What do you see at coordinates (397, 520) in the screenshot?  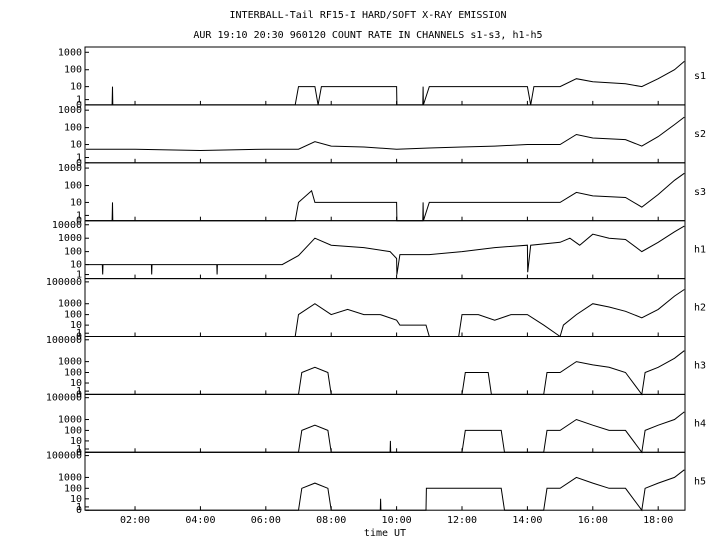 I see `x-tick-label: 10:00` at bounding box center [397, 520].